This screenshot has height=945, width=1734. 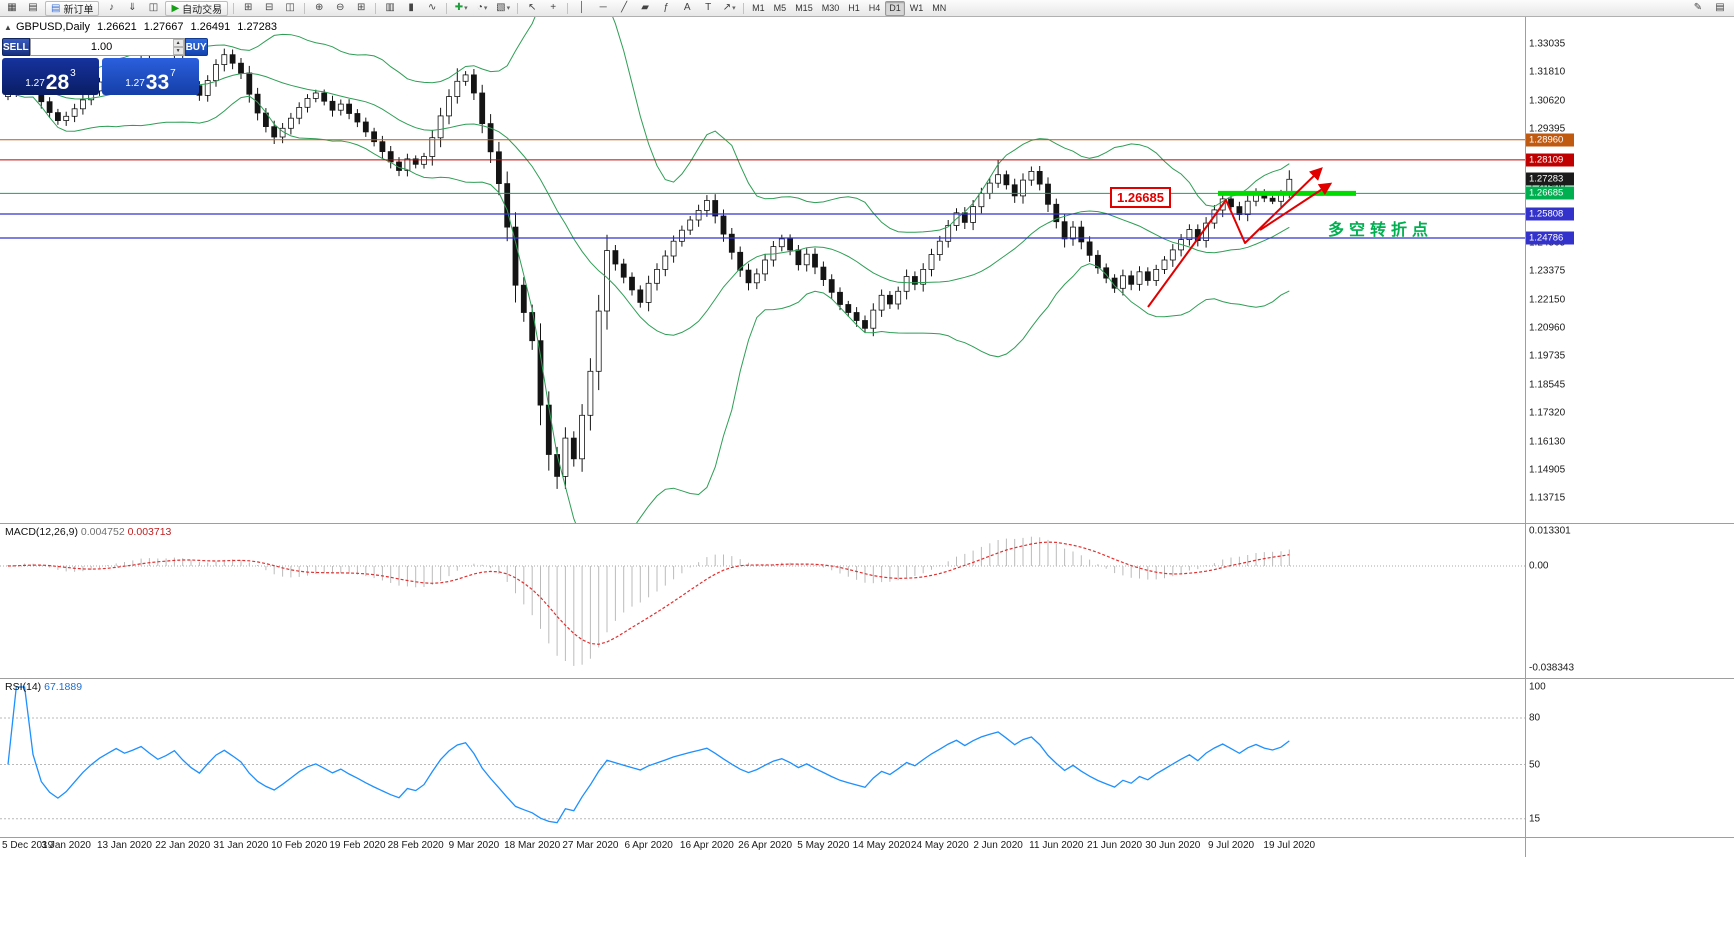 What do you see at coordinates (1231, 845) in the screenshot?
I see `date-axis-label: 9 Jul 2020` at bounding box center [1231, 845].